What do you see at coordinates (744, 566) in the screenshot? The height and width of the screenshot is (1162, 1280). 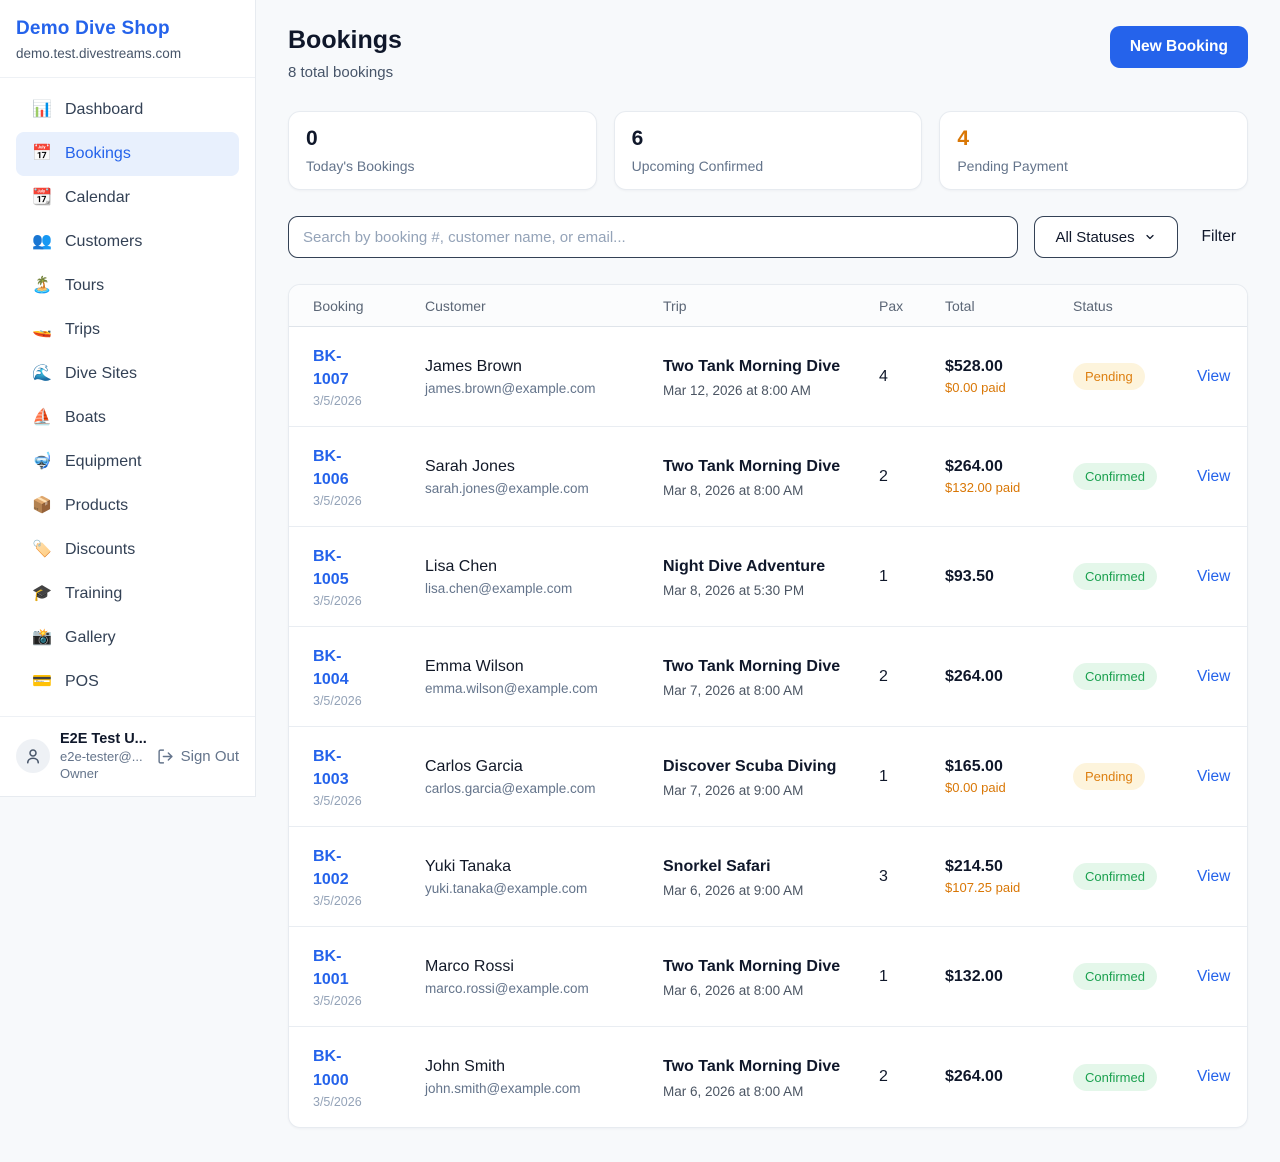 I see `trip-name: Night Dive Adventure` at bounding box center [744, 566].